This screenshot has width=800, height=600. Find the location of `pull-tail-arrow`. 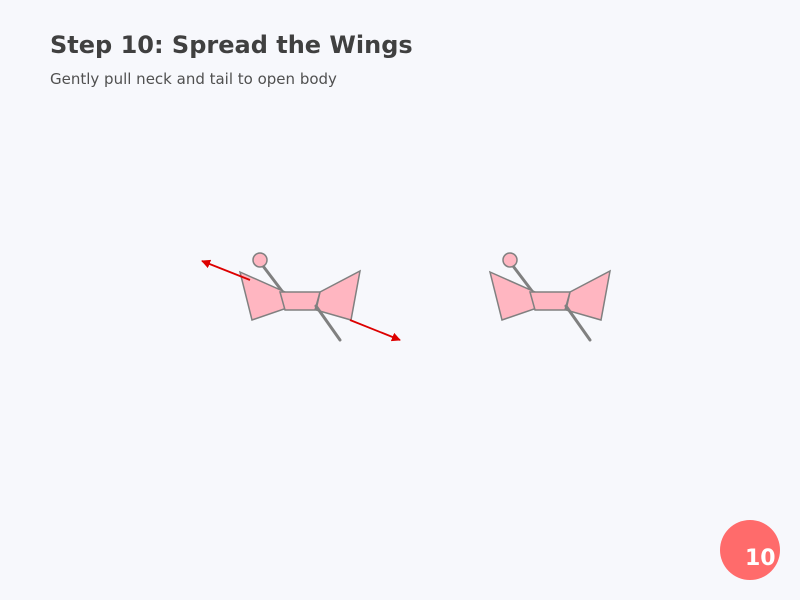

pull-tail-arrow is located at coordinates (375, 330).